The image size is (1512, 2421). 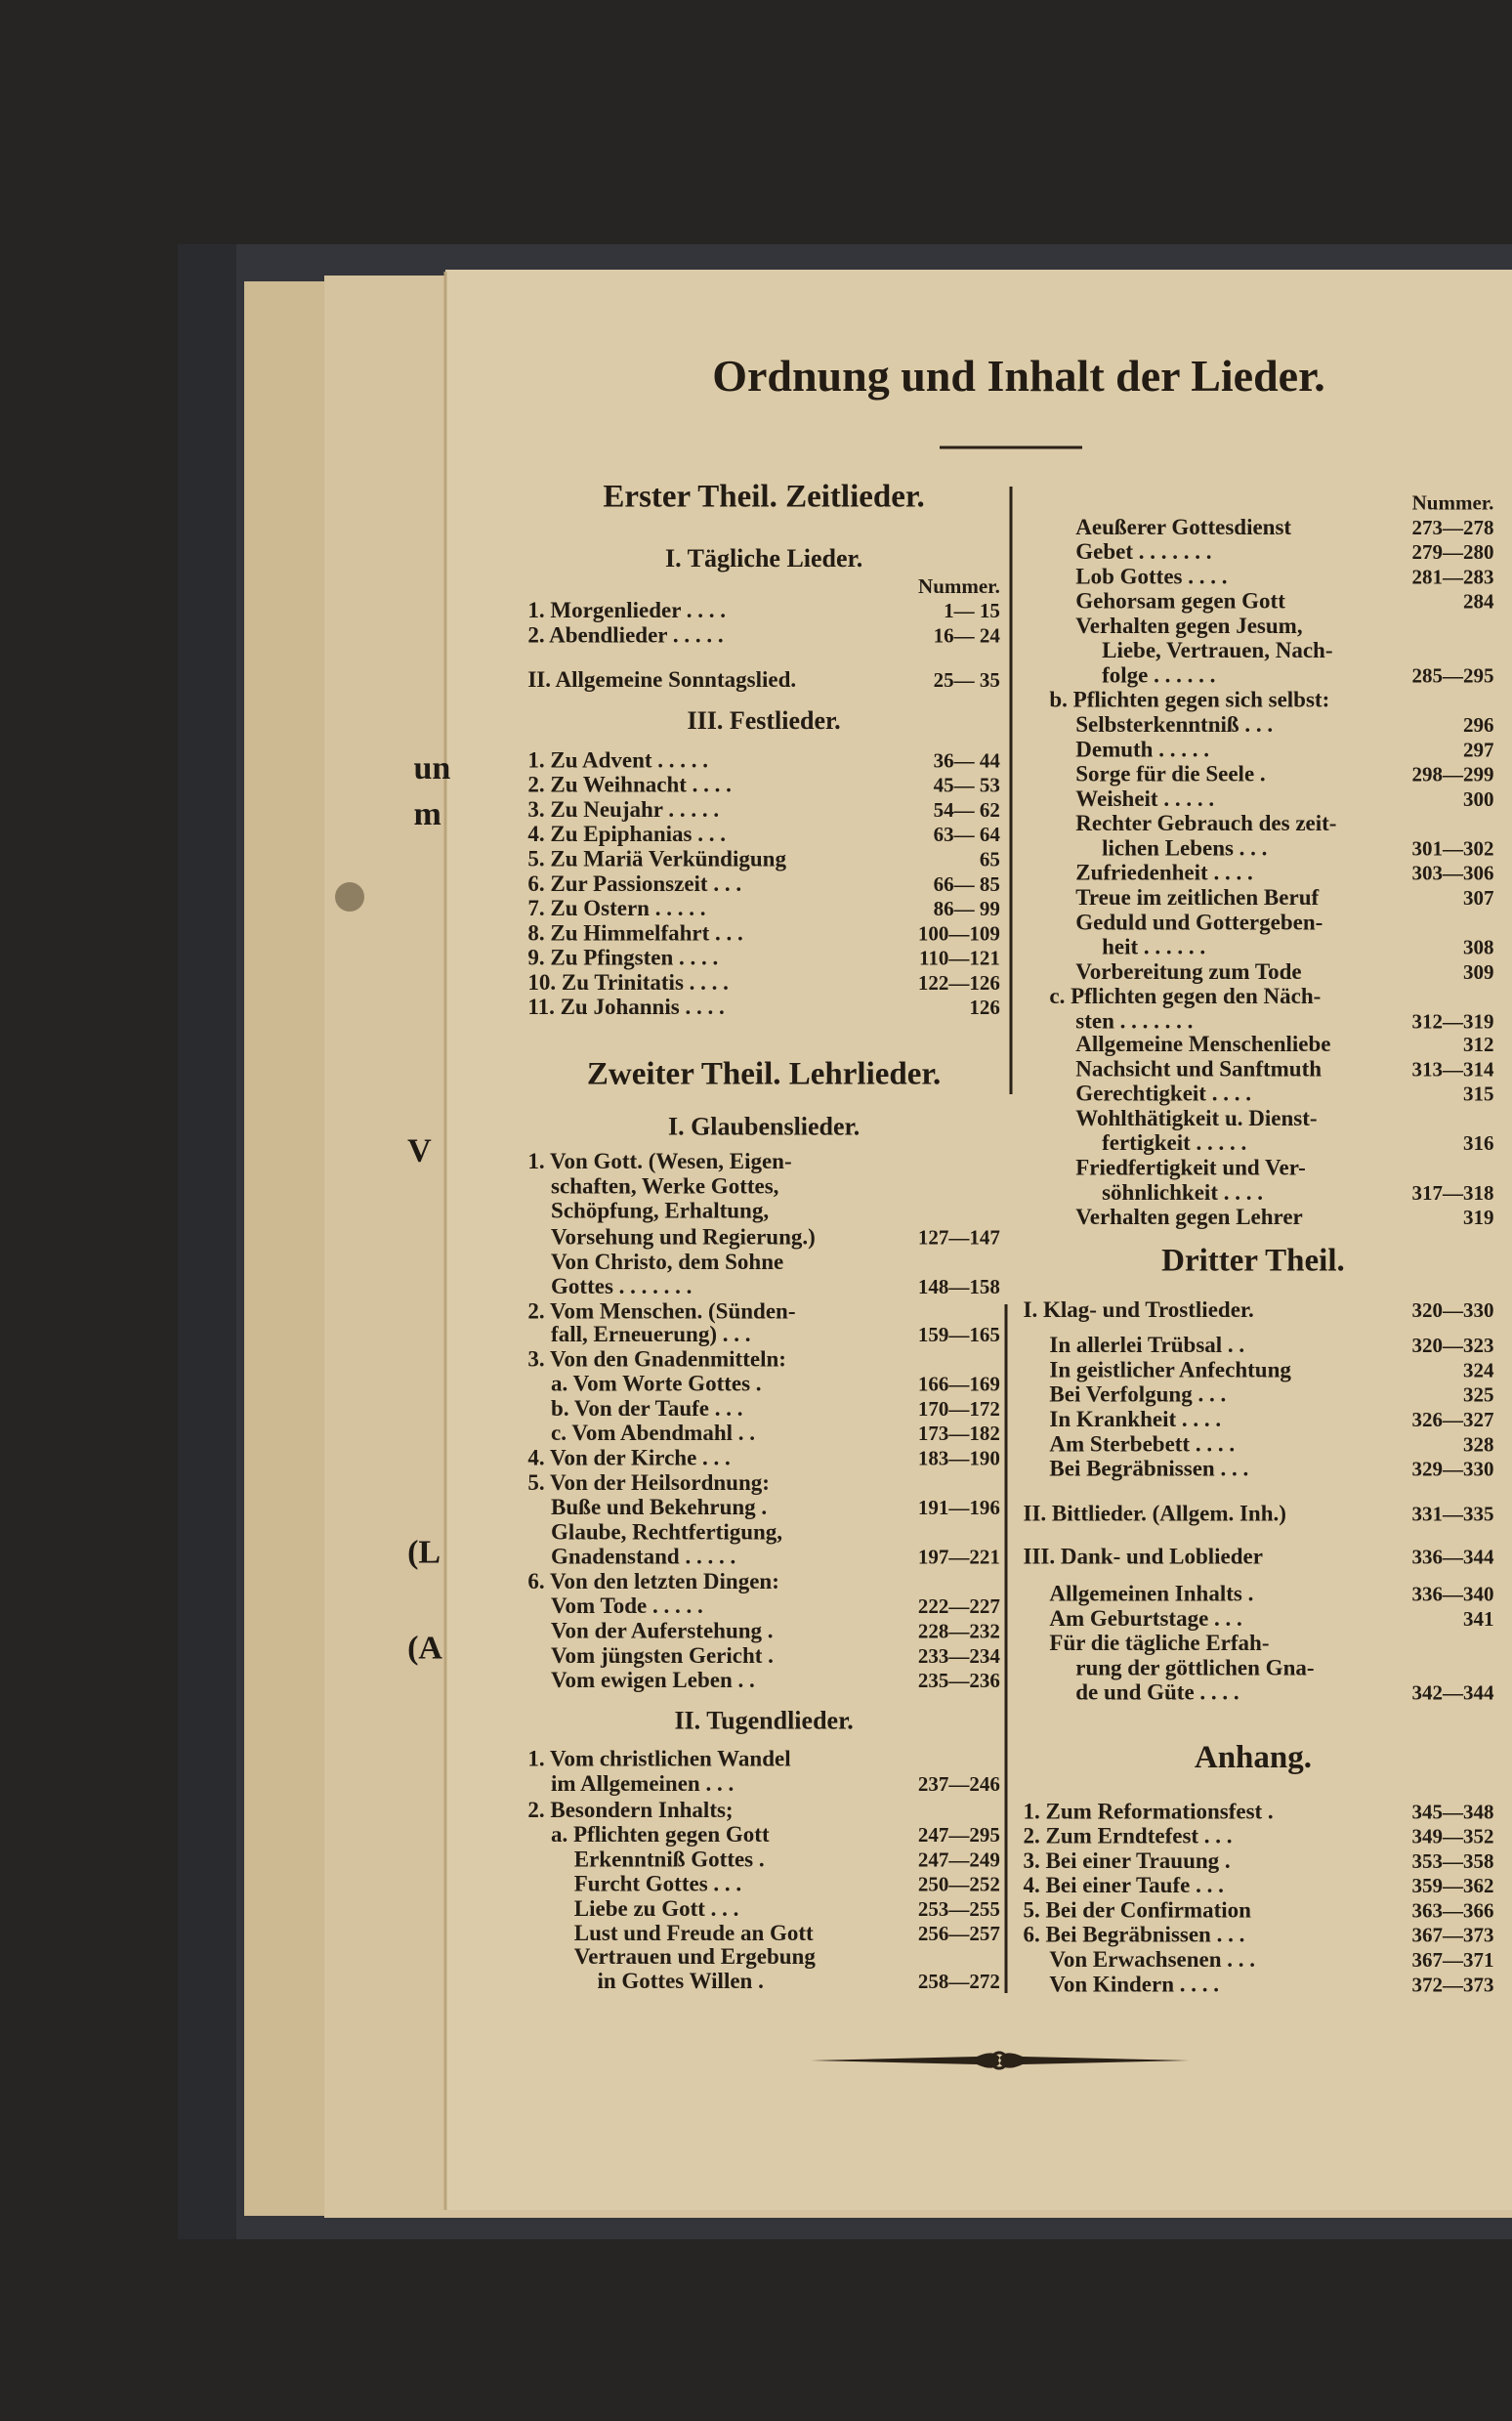 What do you see at coordinates (1158, 674) in the screenshot?
I see `entry-text: folge . . . . . .` at bounding box center [1158, 674].